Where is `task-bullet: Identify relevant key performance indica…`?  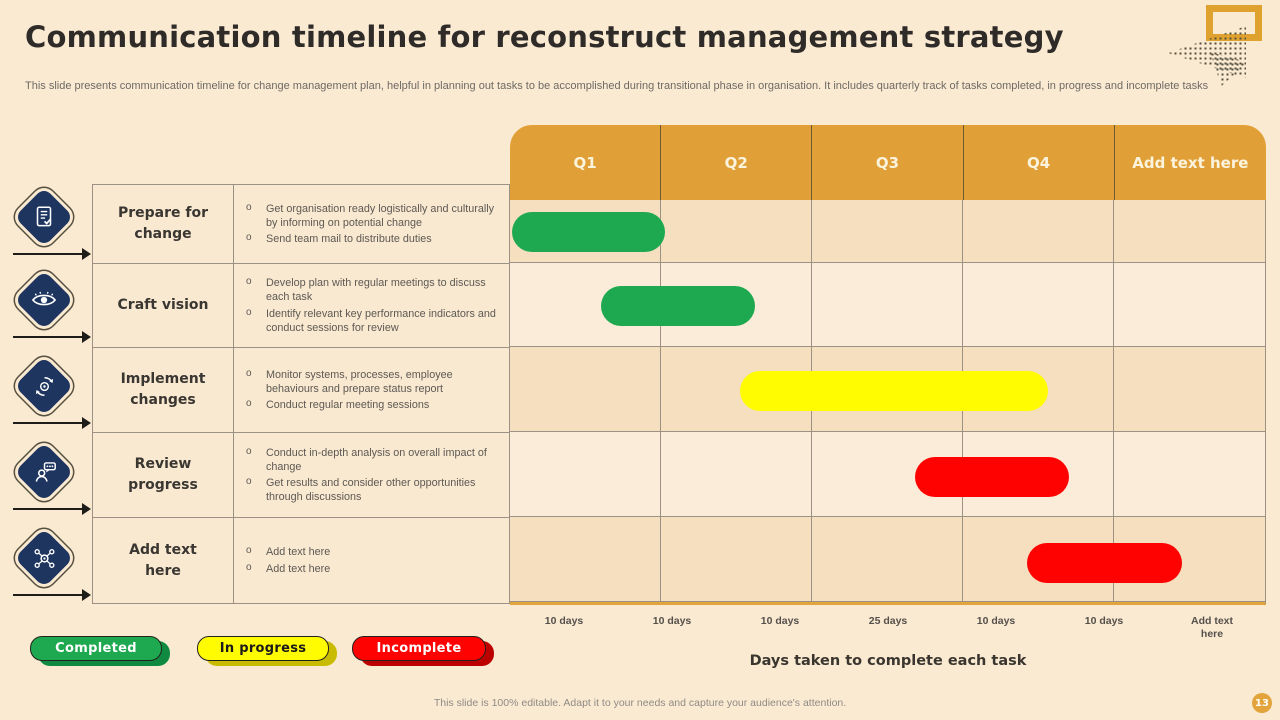 task-bullet: Identify relevant key performance indica… is located at coordinates (368, 321).